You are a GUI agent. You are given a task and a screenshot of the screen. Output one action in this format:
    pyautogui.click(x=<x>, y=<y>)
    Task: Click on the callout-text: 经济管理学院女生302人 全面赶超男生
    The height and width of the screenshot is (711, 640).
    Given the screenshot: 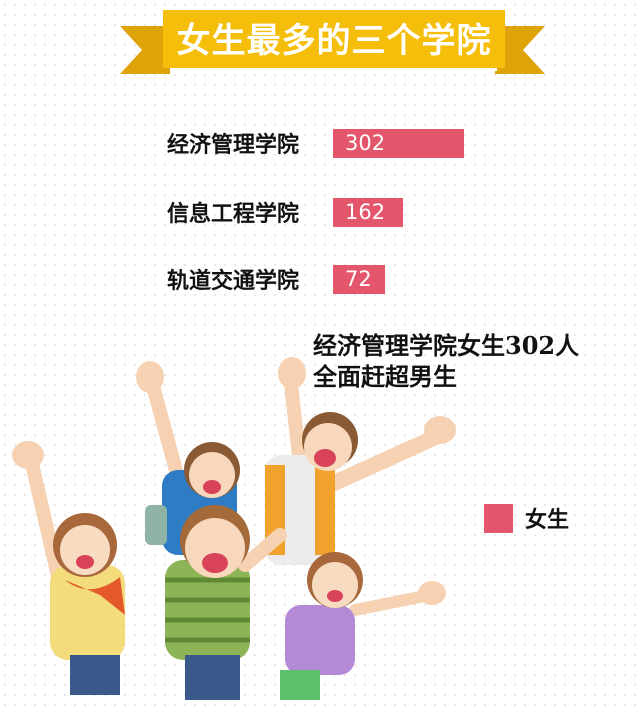 What is the action you would take?
    pyautogui.click(x=446, y=361)
    